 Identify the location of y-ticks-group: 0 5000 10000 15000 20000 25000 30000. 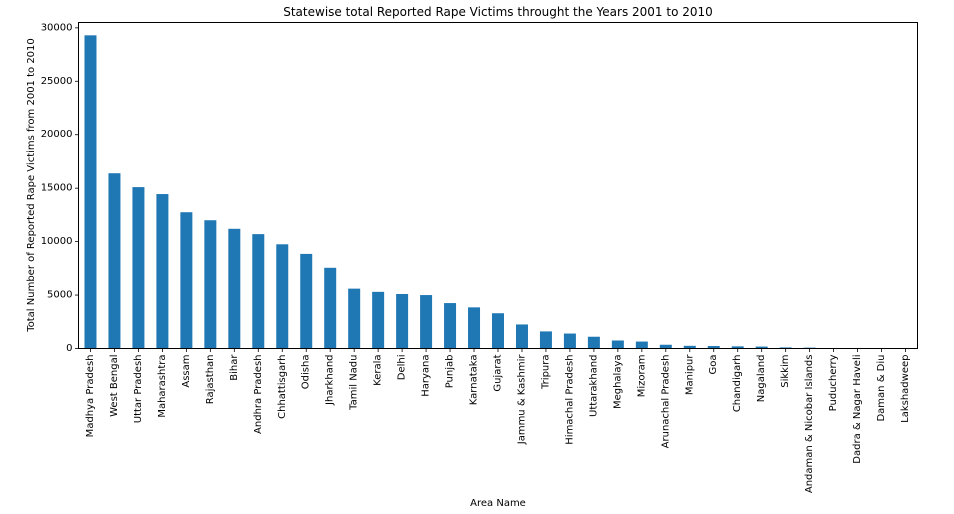
(60, 188).